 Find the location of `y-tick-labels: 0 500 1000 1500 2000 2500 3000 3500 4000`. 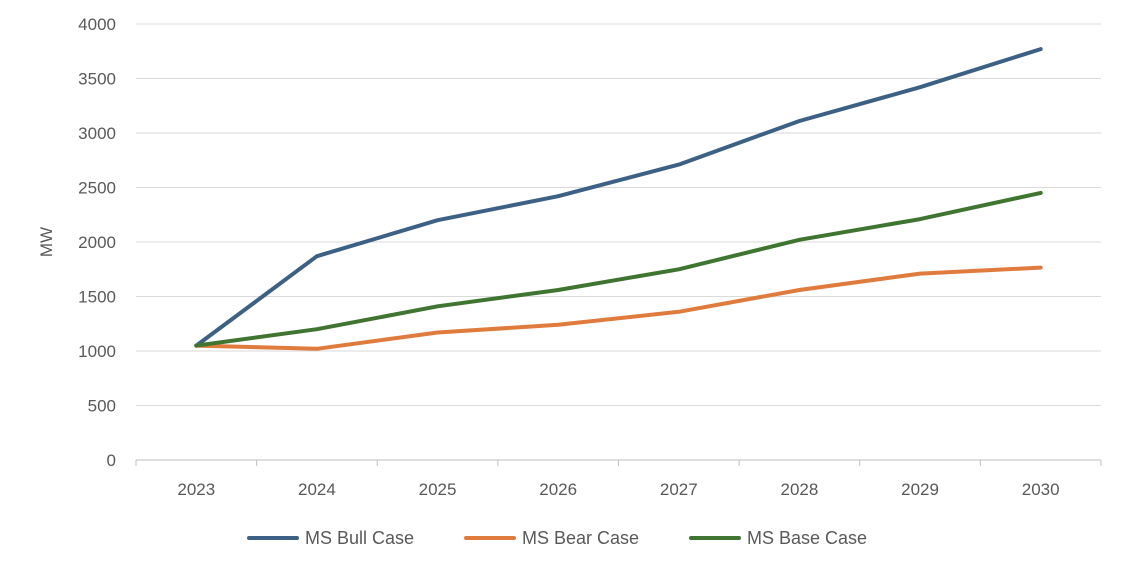

y-tick-labels: 0 500 1000 1500 2000 2500 3000 3500 4000 is located at coordinates (97, 242).